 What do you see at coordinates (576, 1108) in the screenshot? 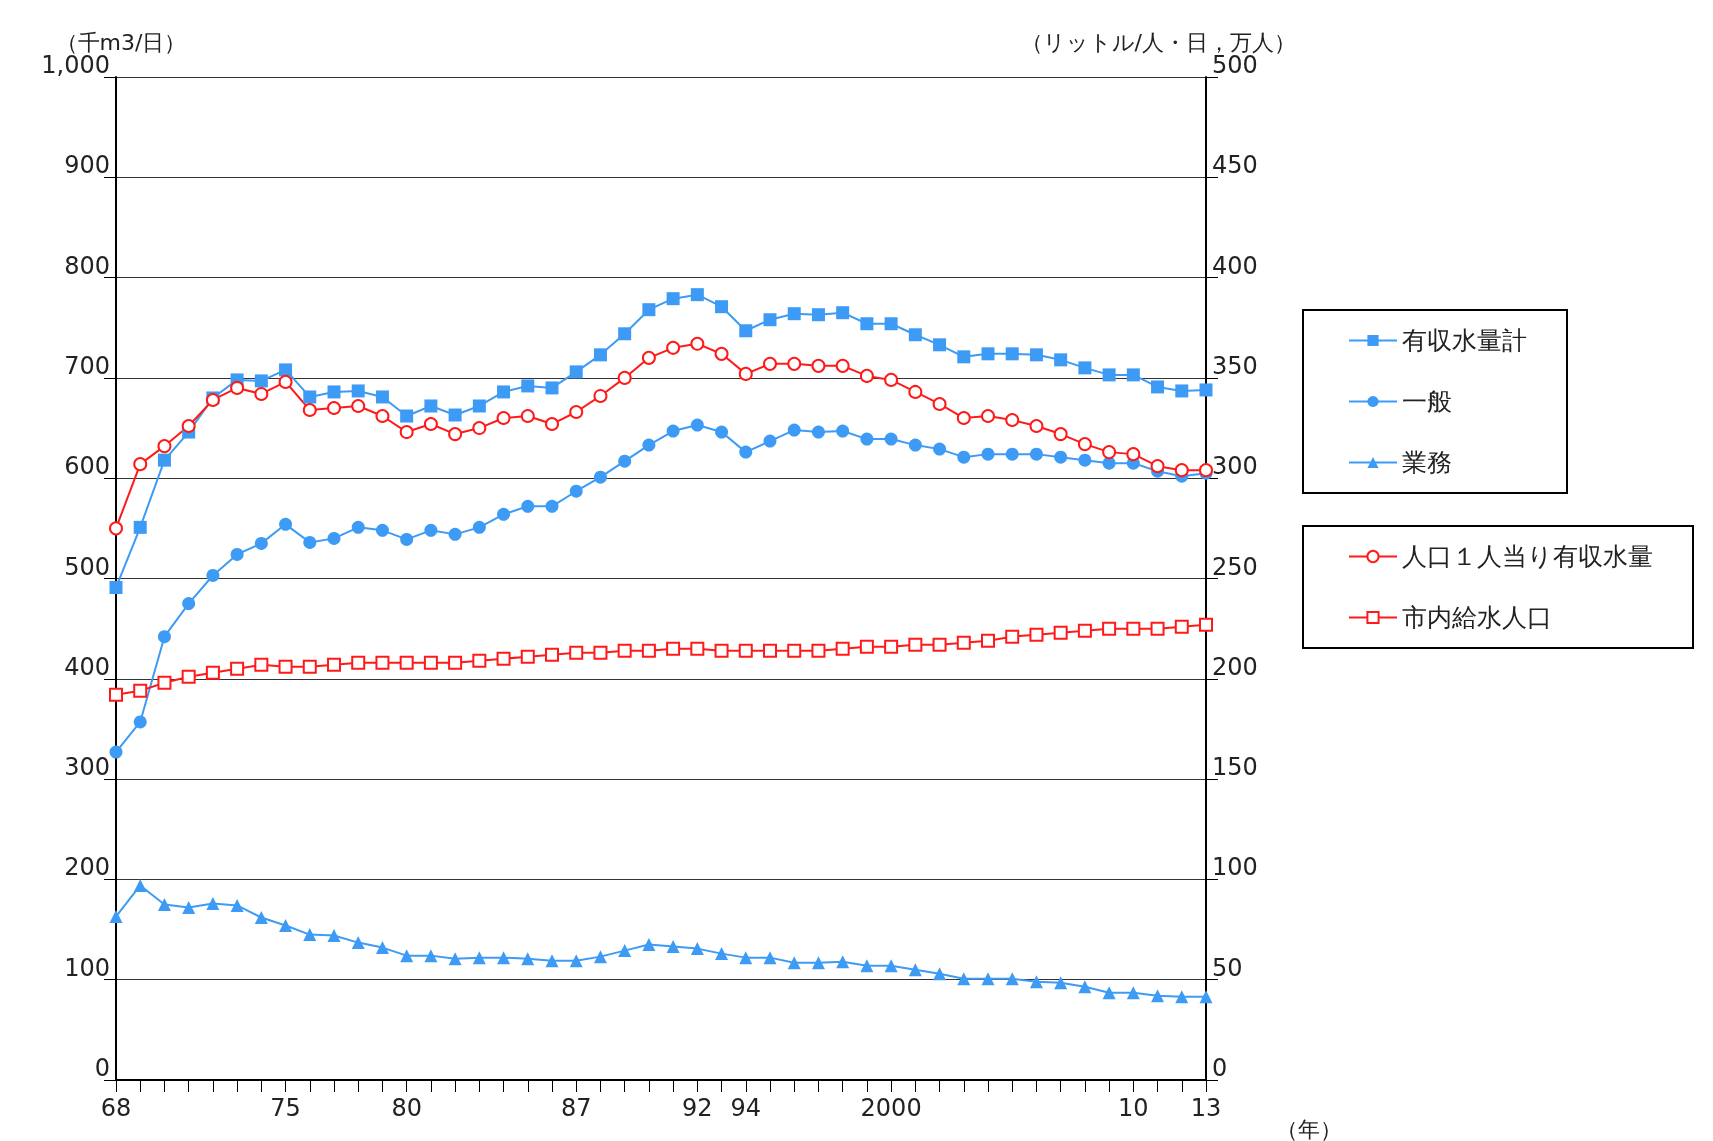
I see `x-tick-label: 87` at bounding box center [576, 1108].